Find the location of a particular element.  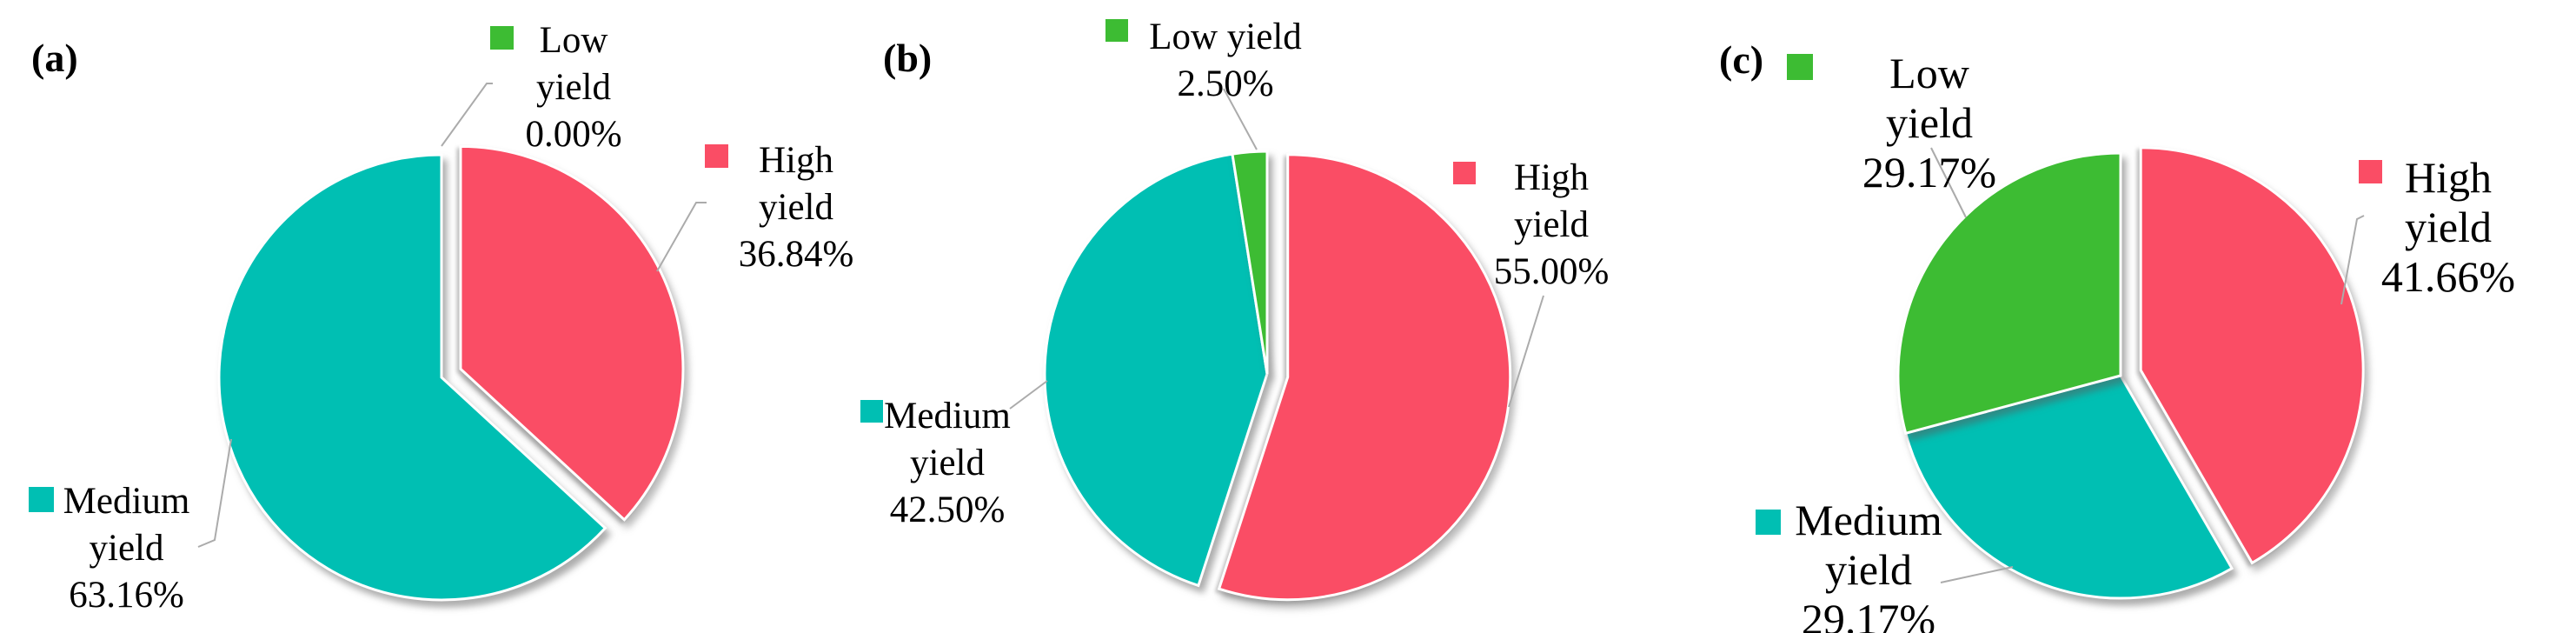

panel-b-tag: (b) is located at coordinates (908, 58).